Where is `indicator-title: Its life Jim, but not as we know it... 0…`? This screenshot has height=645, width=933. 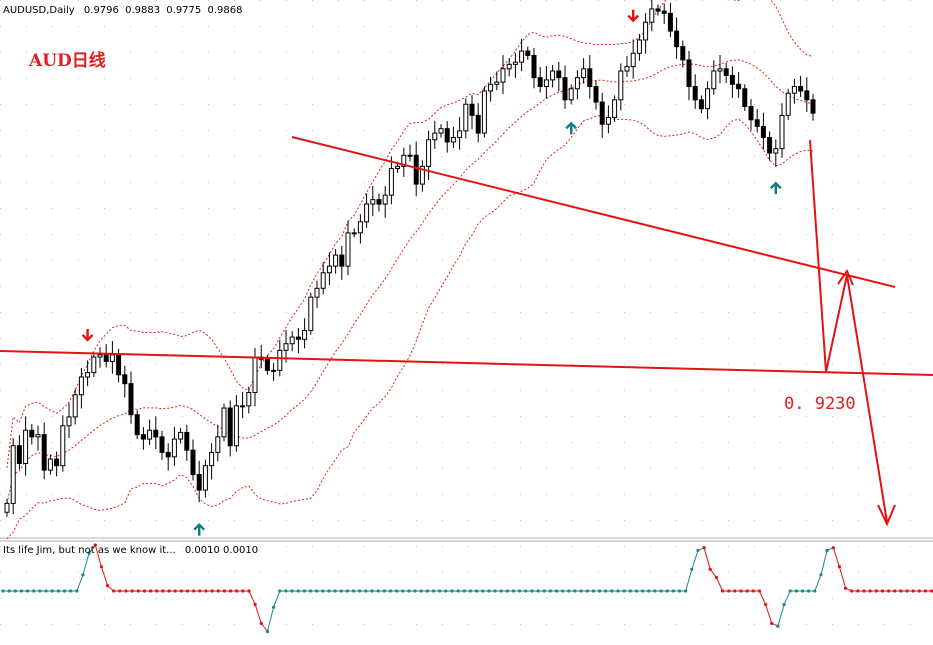
indicator-title: Its life Jim, but not as we know it... 0… is located at coordinates (130, 550).